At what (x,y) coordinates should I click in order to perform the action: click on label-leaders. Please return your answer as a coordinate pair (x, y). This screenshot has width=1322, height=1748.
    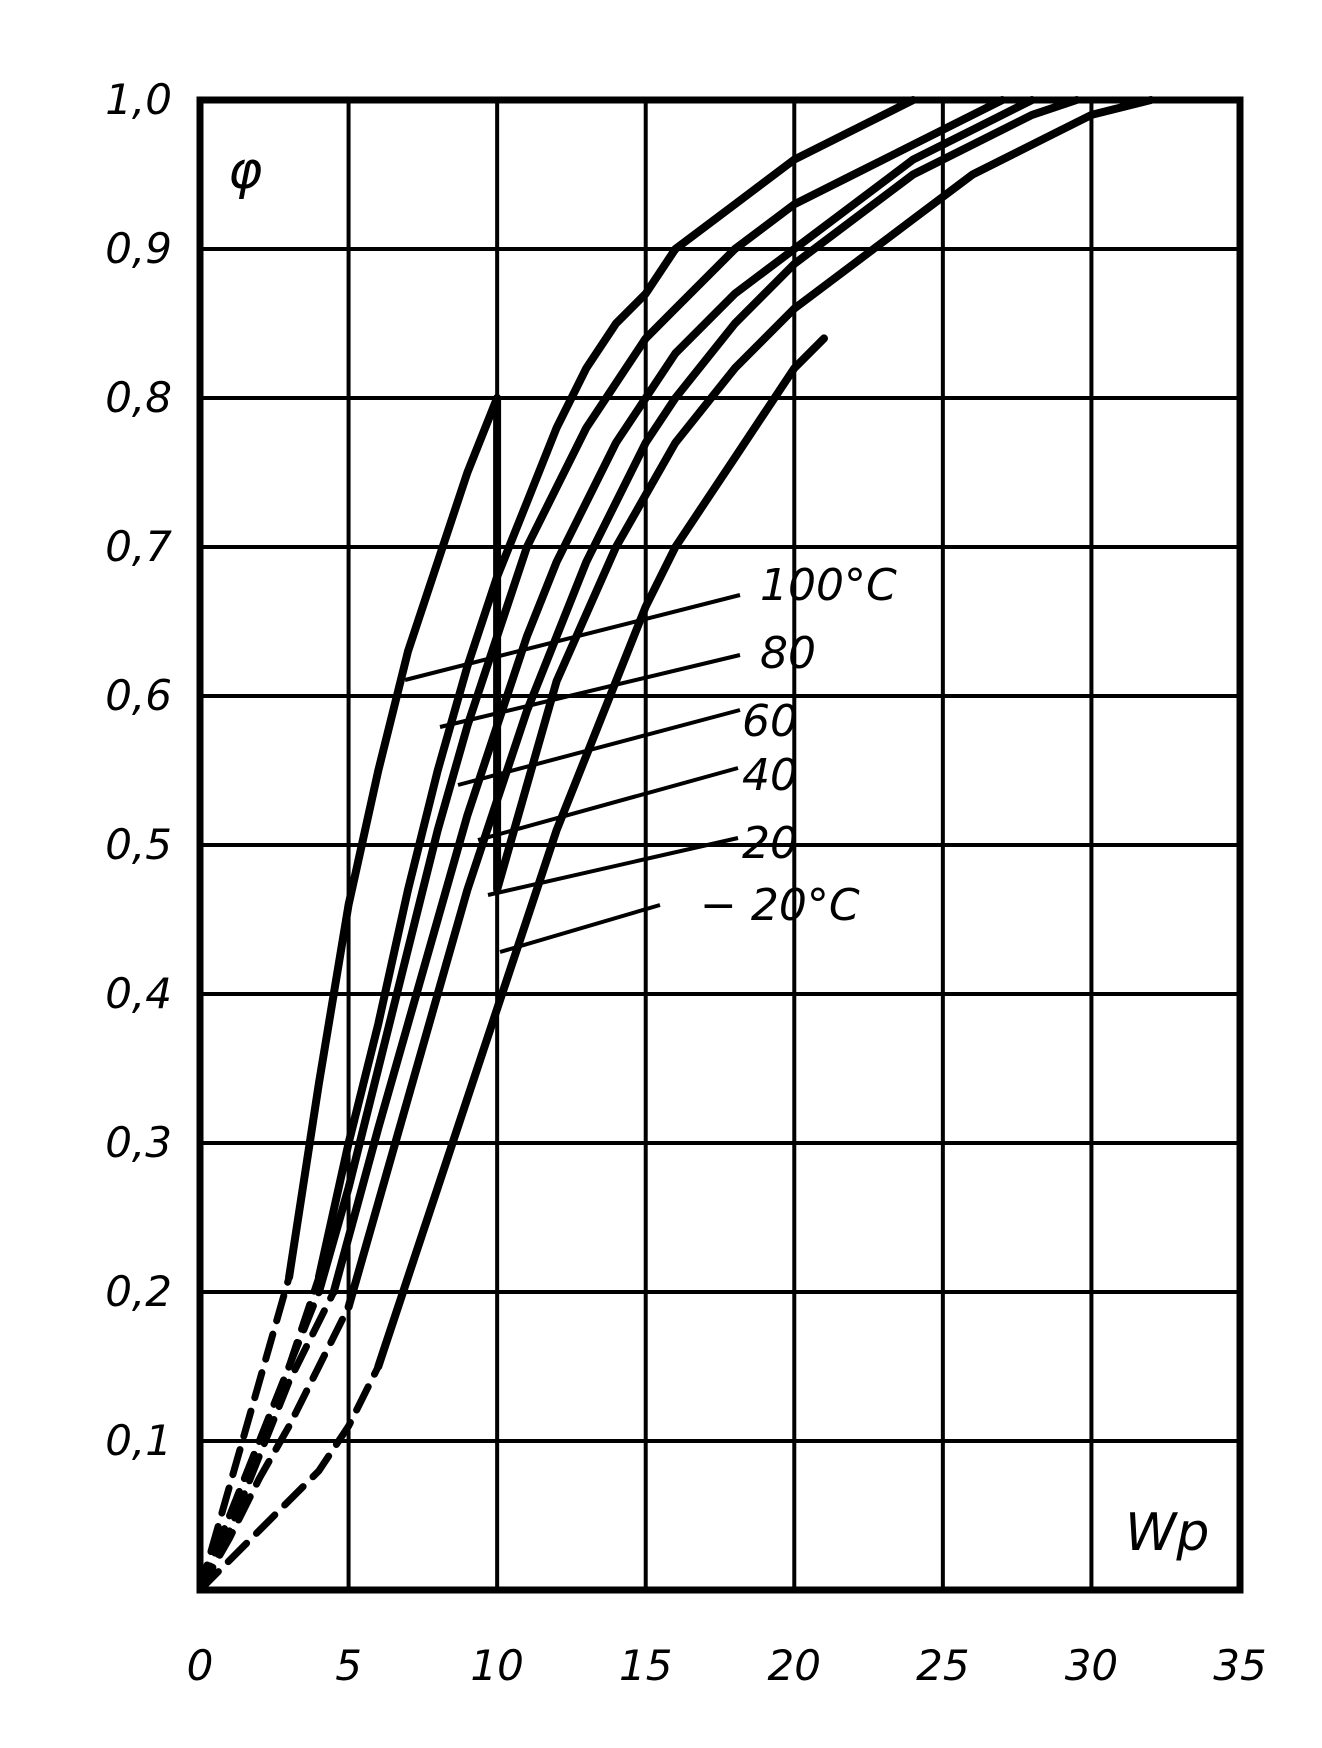
    Looking at the image, I should click on (572, 773).